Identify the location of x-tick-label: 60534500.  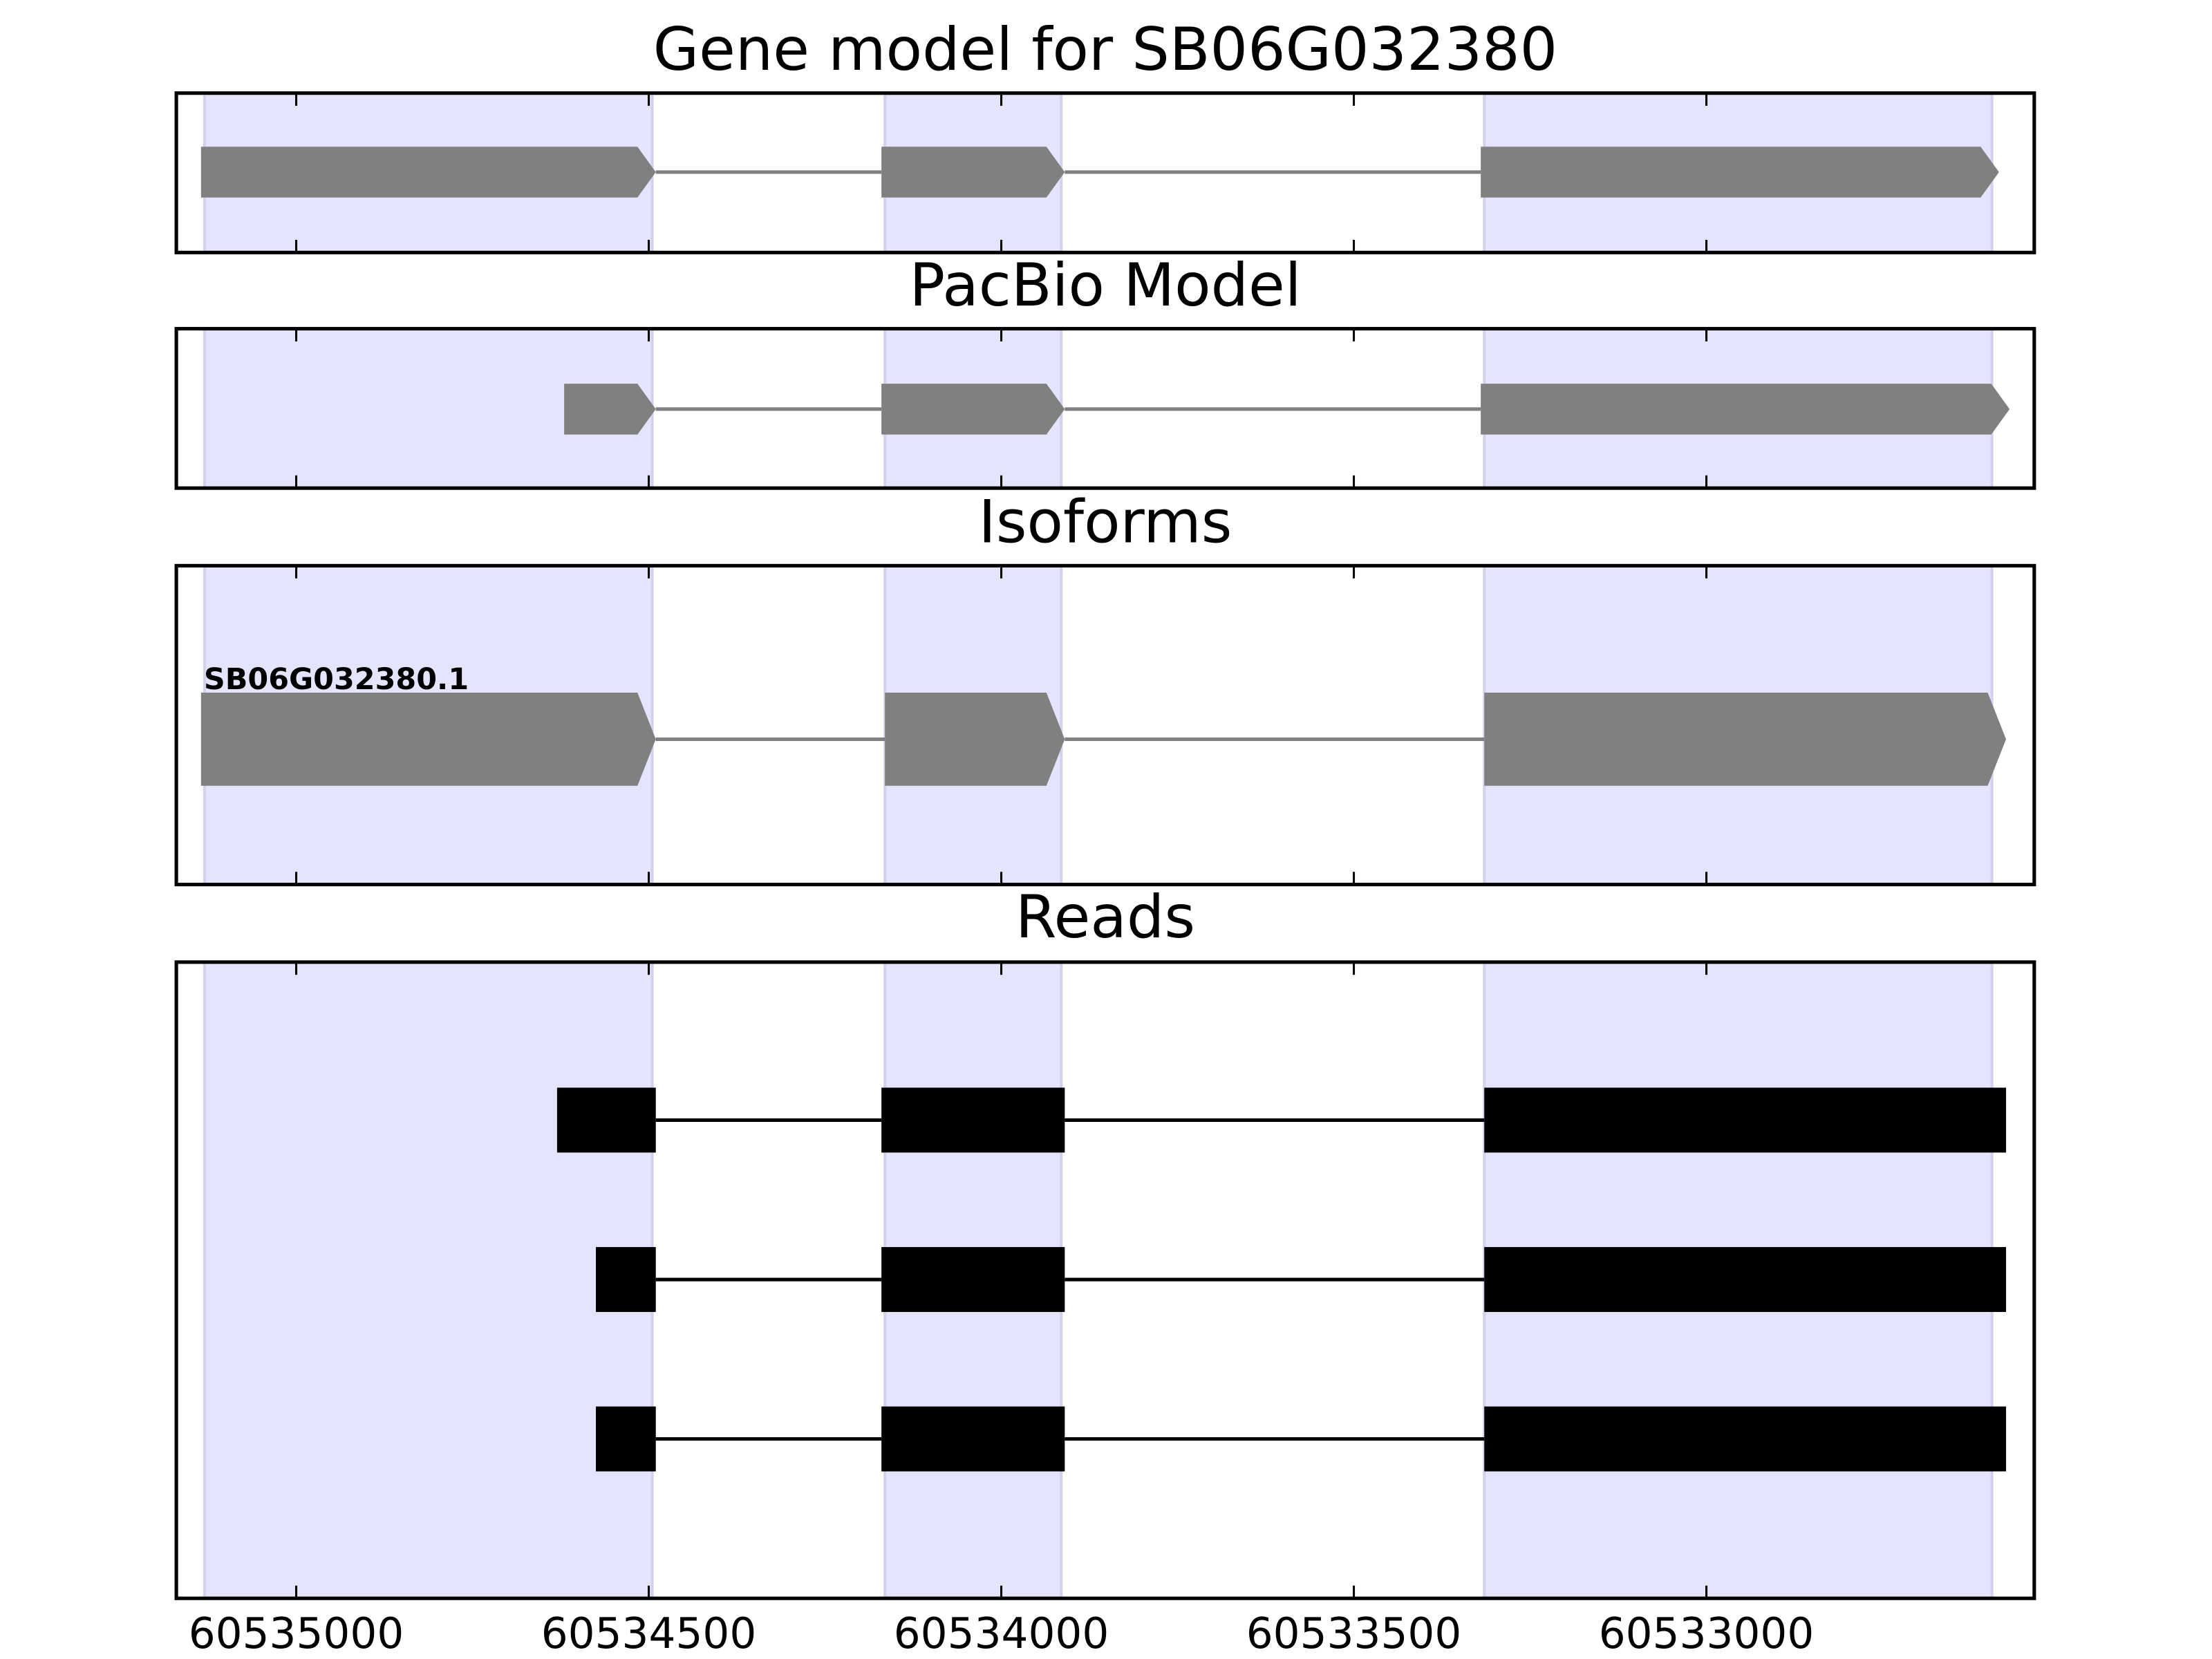
(649, 1633).